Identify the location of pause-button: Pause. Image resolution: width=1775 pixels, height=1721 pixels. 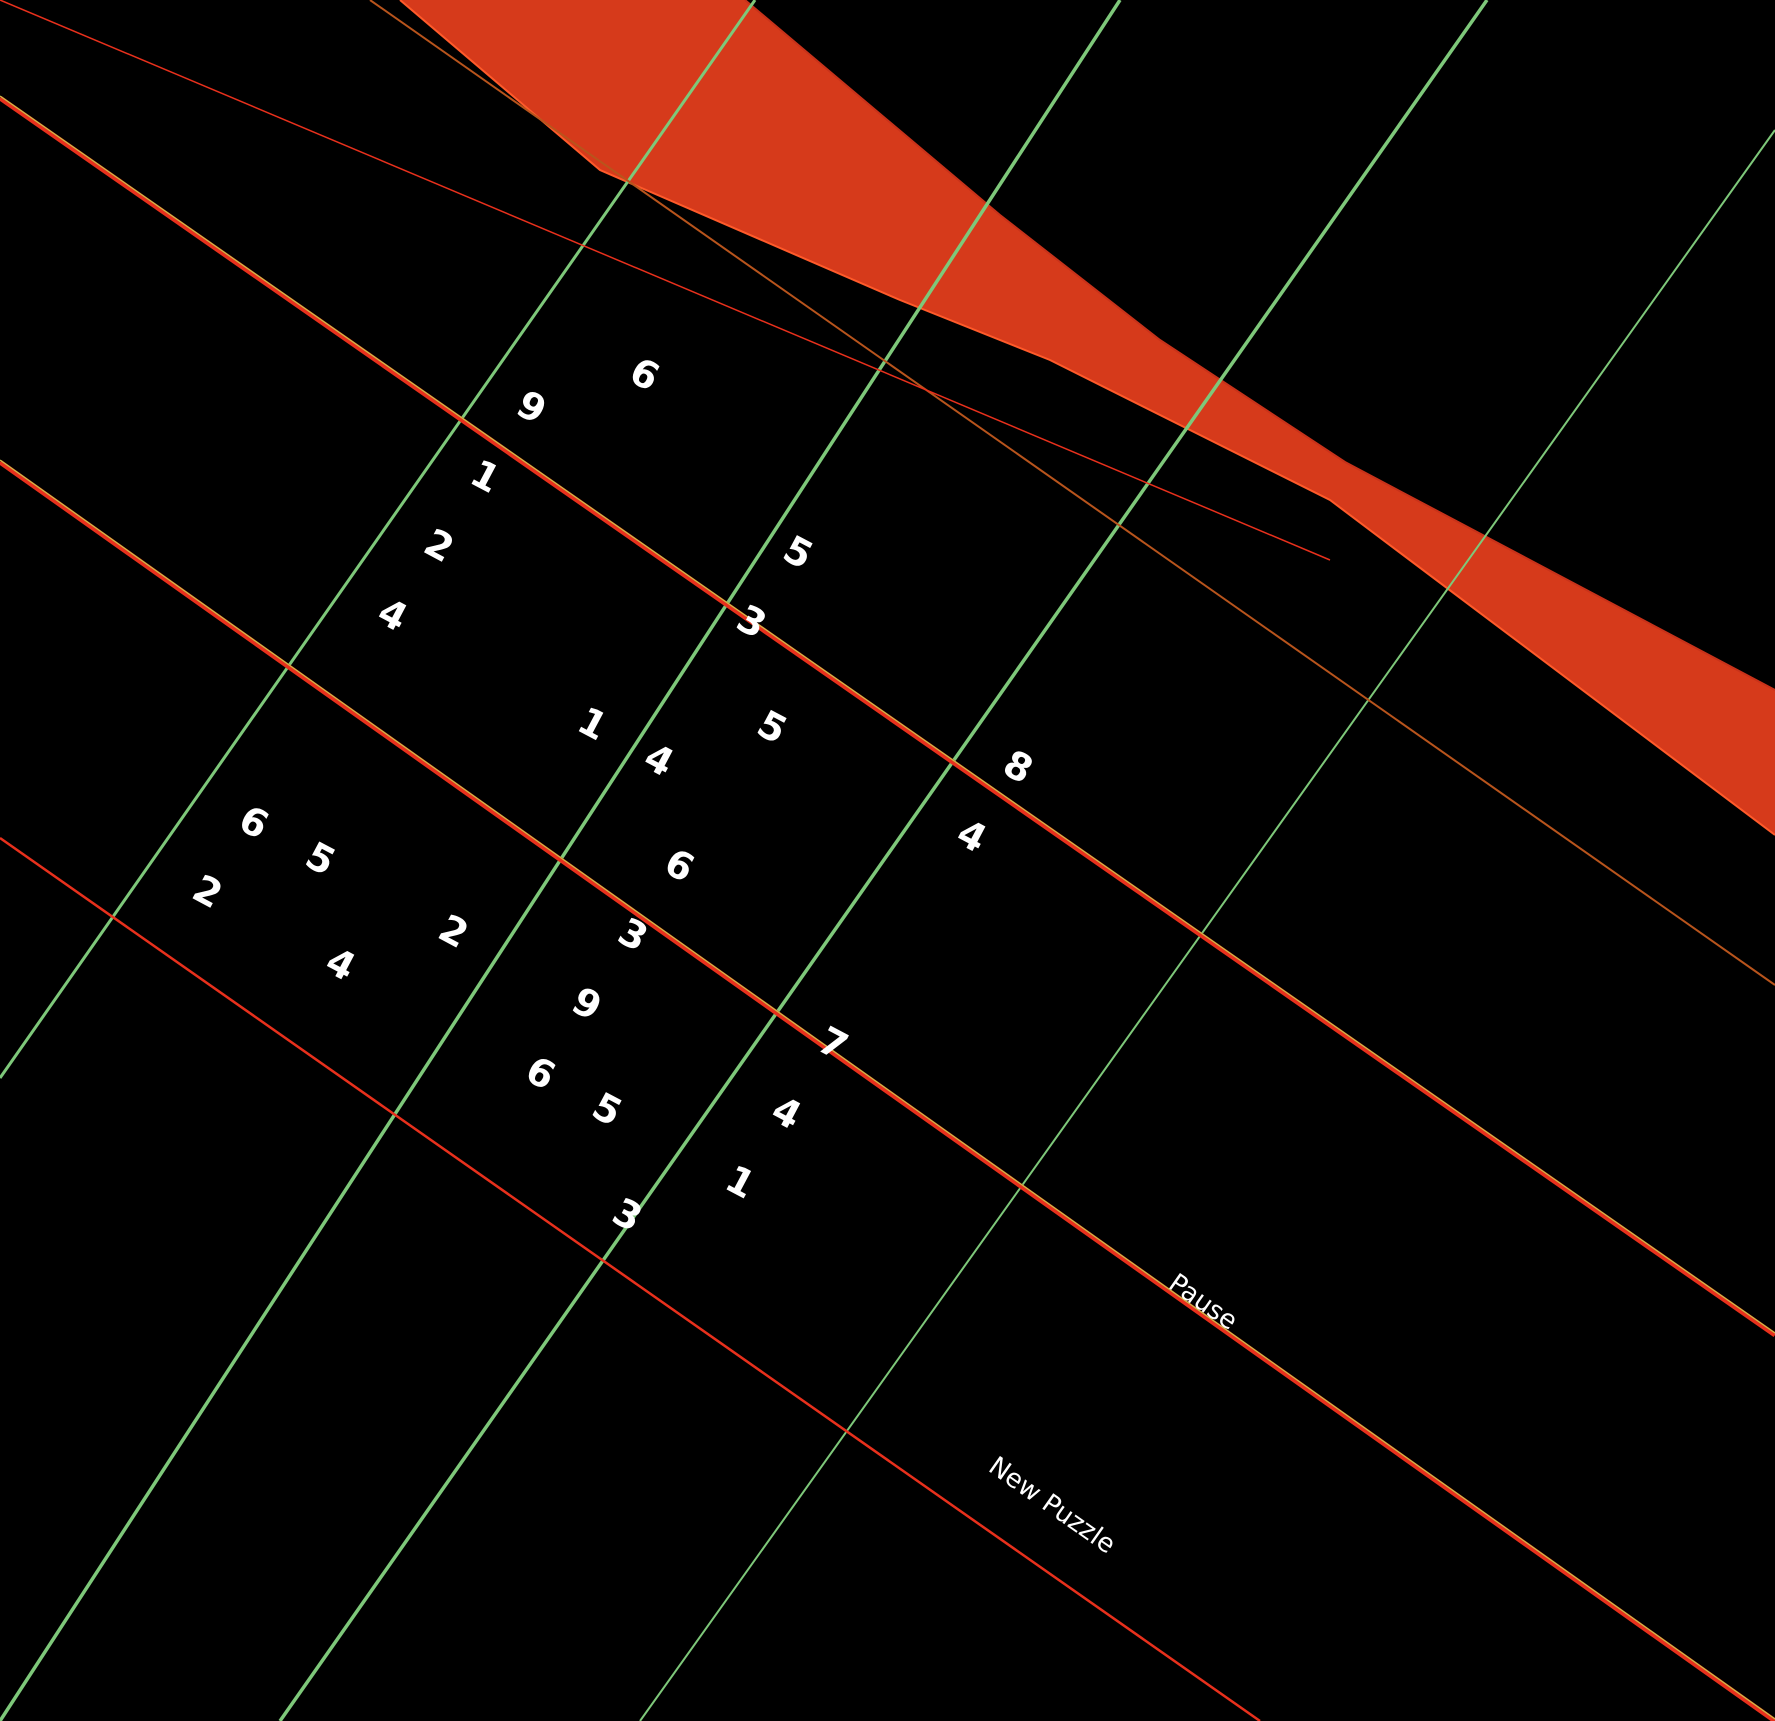
(1205, 1302).